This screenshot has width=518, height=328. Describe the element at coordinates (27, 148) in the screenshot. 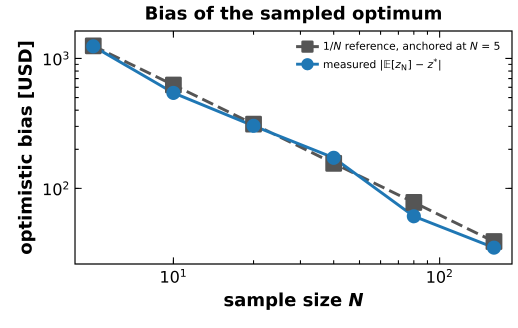

I see `y-axis-title: optimistic bias [USD]` at that location.